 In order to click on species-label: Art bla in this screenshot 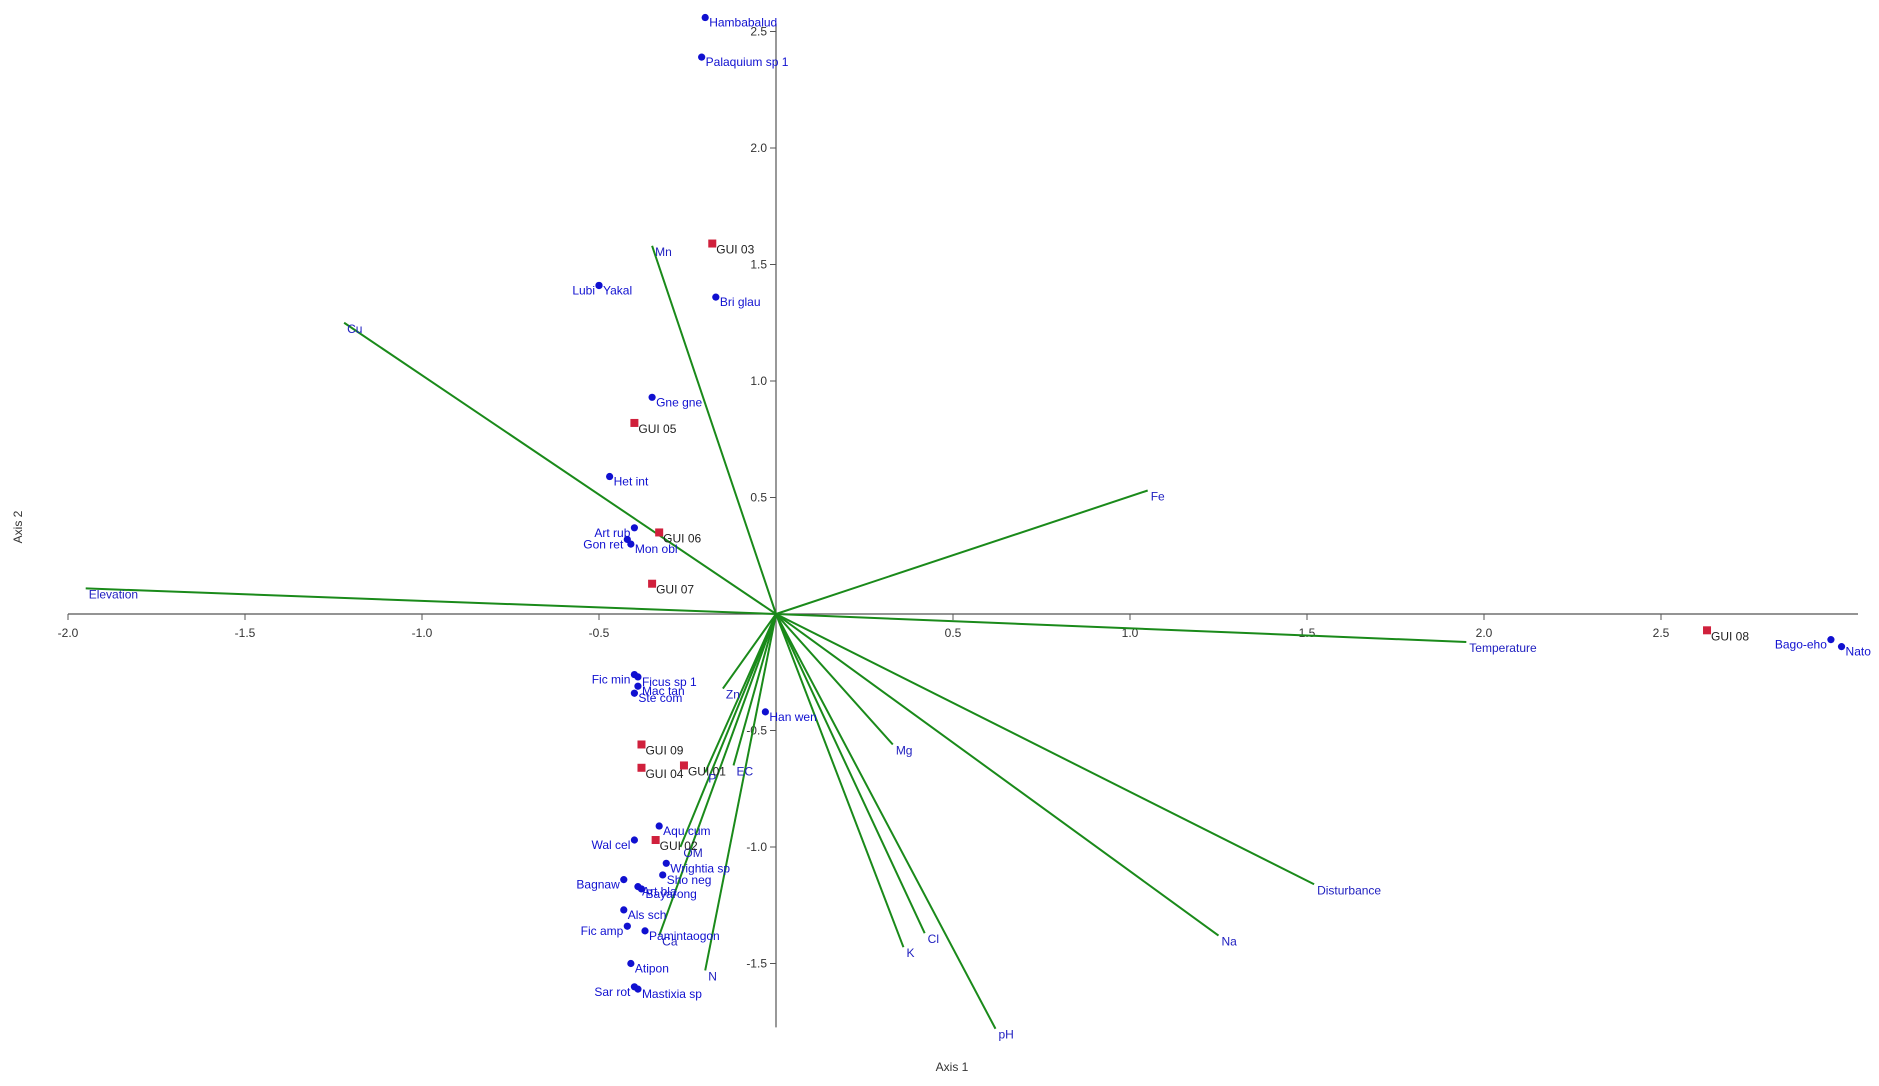, I will do `click(659, 892)`.